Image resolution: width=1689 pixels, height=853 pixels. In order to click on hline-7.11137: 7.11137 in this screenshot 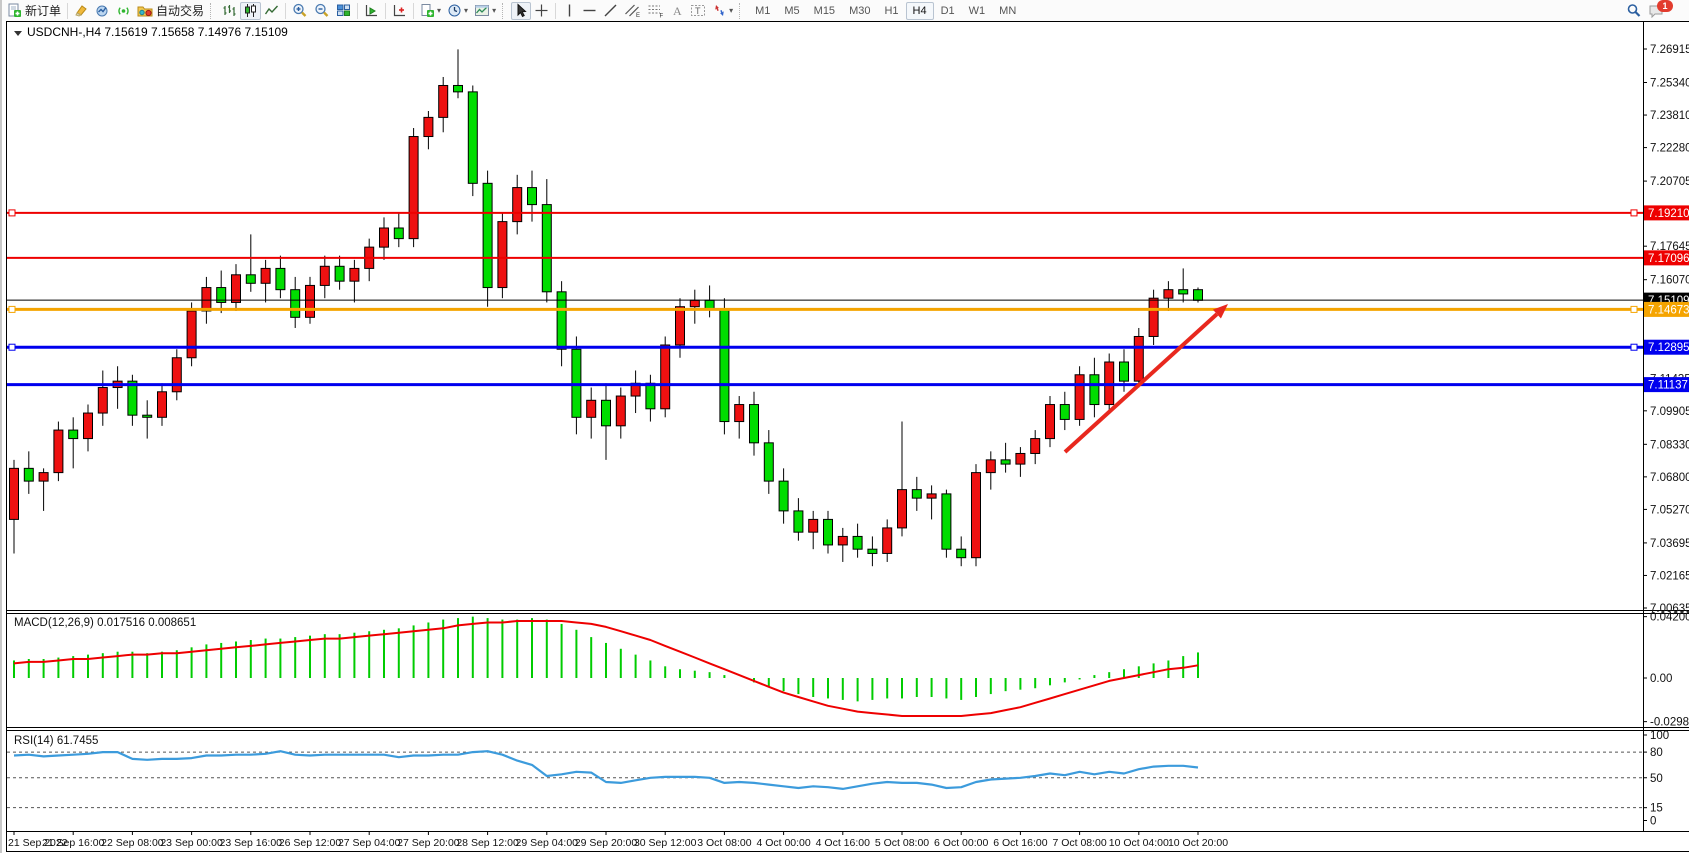, I will do `click(848, 385)`.